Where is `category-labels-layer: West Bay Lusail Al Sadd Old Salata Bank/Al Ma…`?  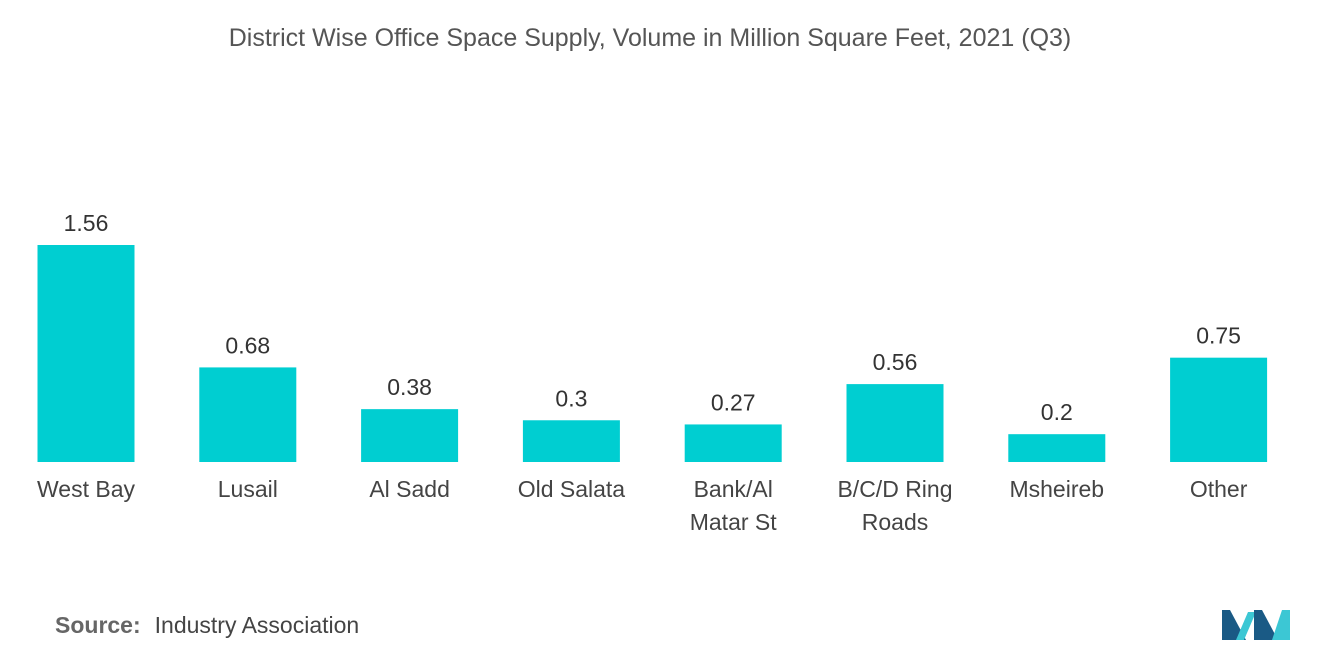
category-labels-layer: West Bay Lusail Al Sadd Old Salata Bank/Al Ma… is located at coordinates (642, 505).